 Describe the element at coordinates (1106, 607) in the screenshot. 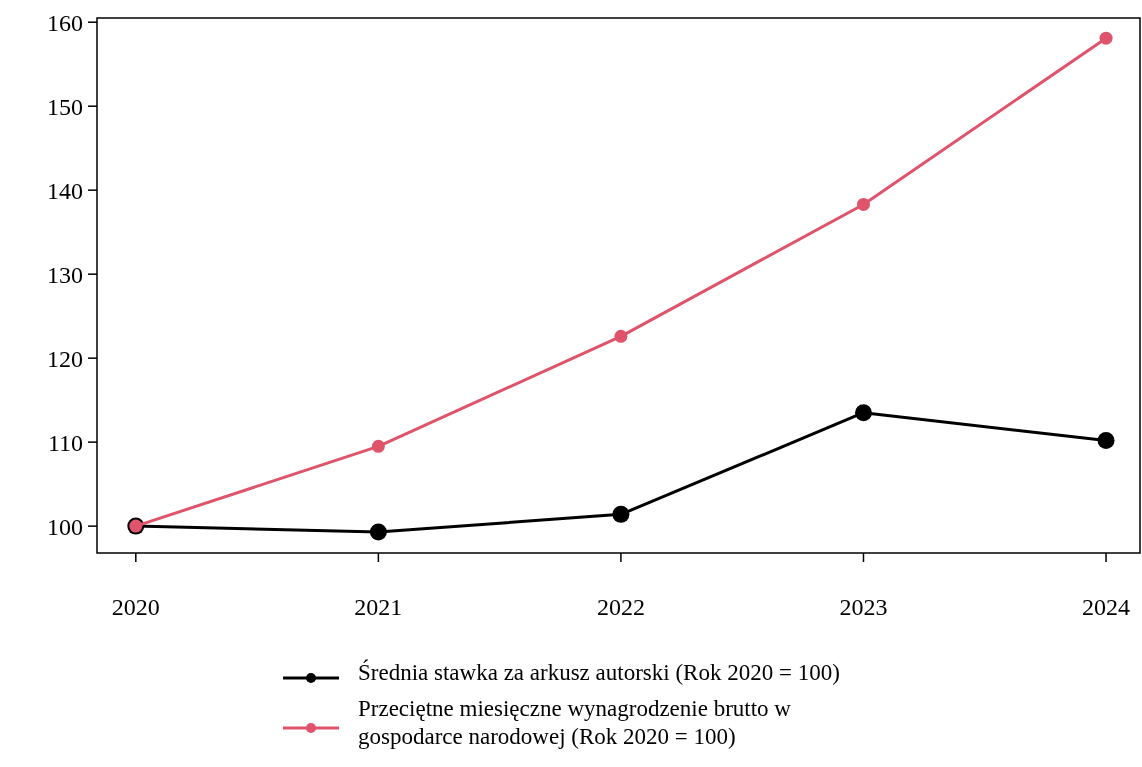

I see `x-tick-label: 2024` at that location.